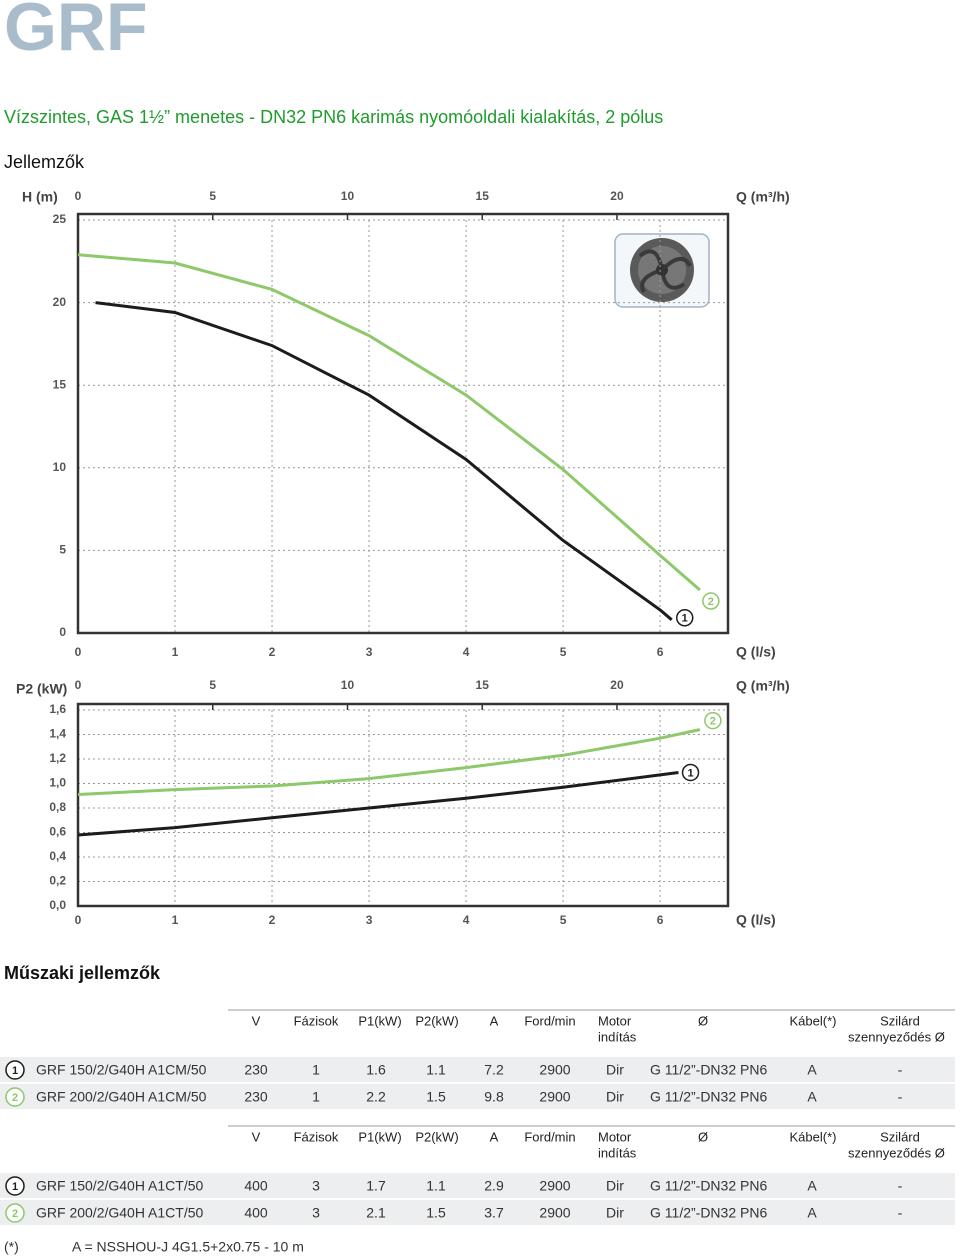 The image size is (960, 1259). I want to click on y-tick-label: 0,2, so click(57, 881).